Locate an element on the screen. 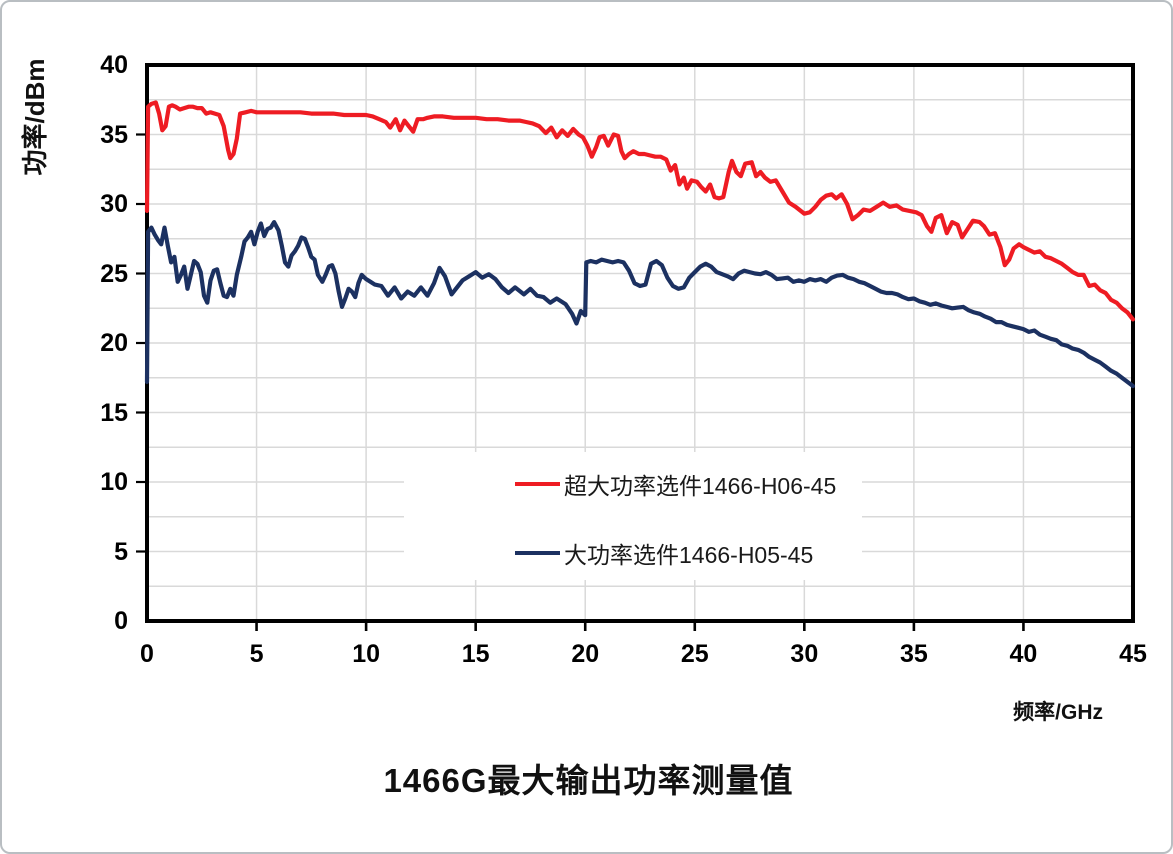  legend-label-h05: 大功率选件1466-H05-45 is located at coordinates (689, 555).